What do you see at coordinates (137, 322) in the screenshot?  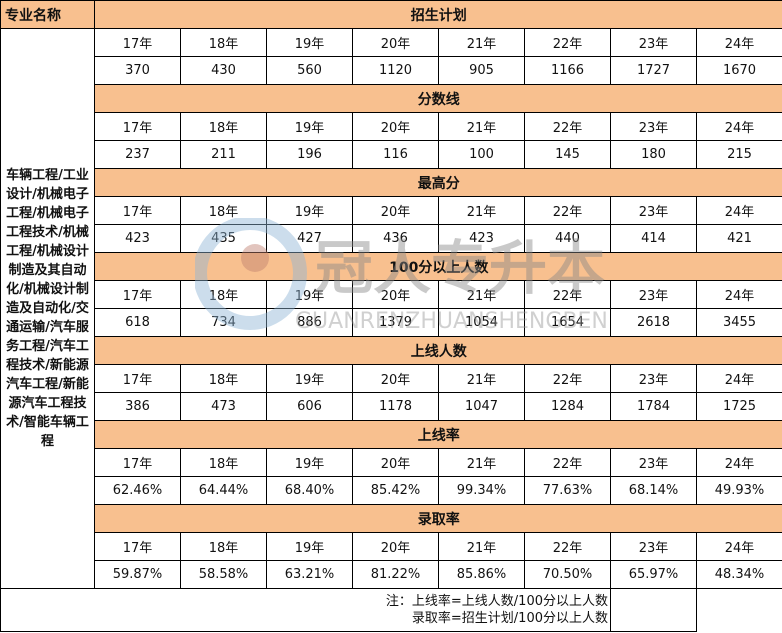 I see `value-cell: 618` at bounding box center [137, 322].